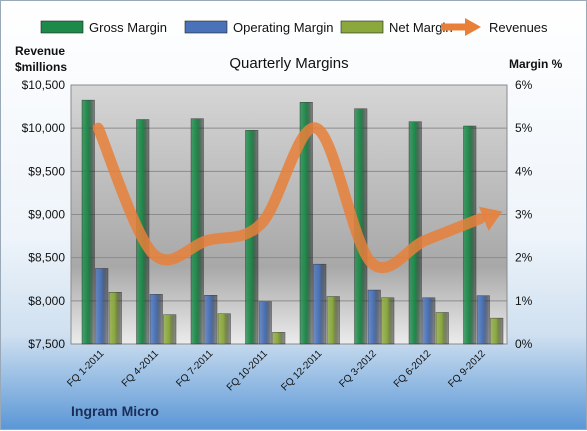 The width and height of the screenshot is (587, 431). Describe the element at coordinates (140, 368) in the screenshot. I see `category-label: FQ 4-2011` at that location.